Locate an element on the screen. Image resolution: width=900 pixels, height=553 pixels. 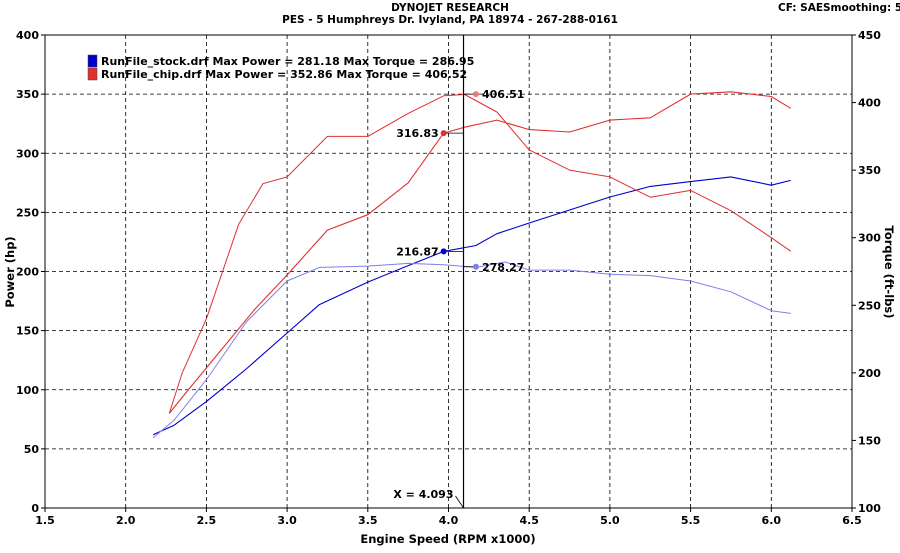
y-axis-title: Power (hp) is located at coordinates (10, 271).